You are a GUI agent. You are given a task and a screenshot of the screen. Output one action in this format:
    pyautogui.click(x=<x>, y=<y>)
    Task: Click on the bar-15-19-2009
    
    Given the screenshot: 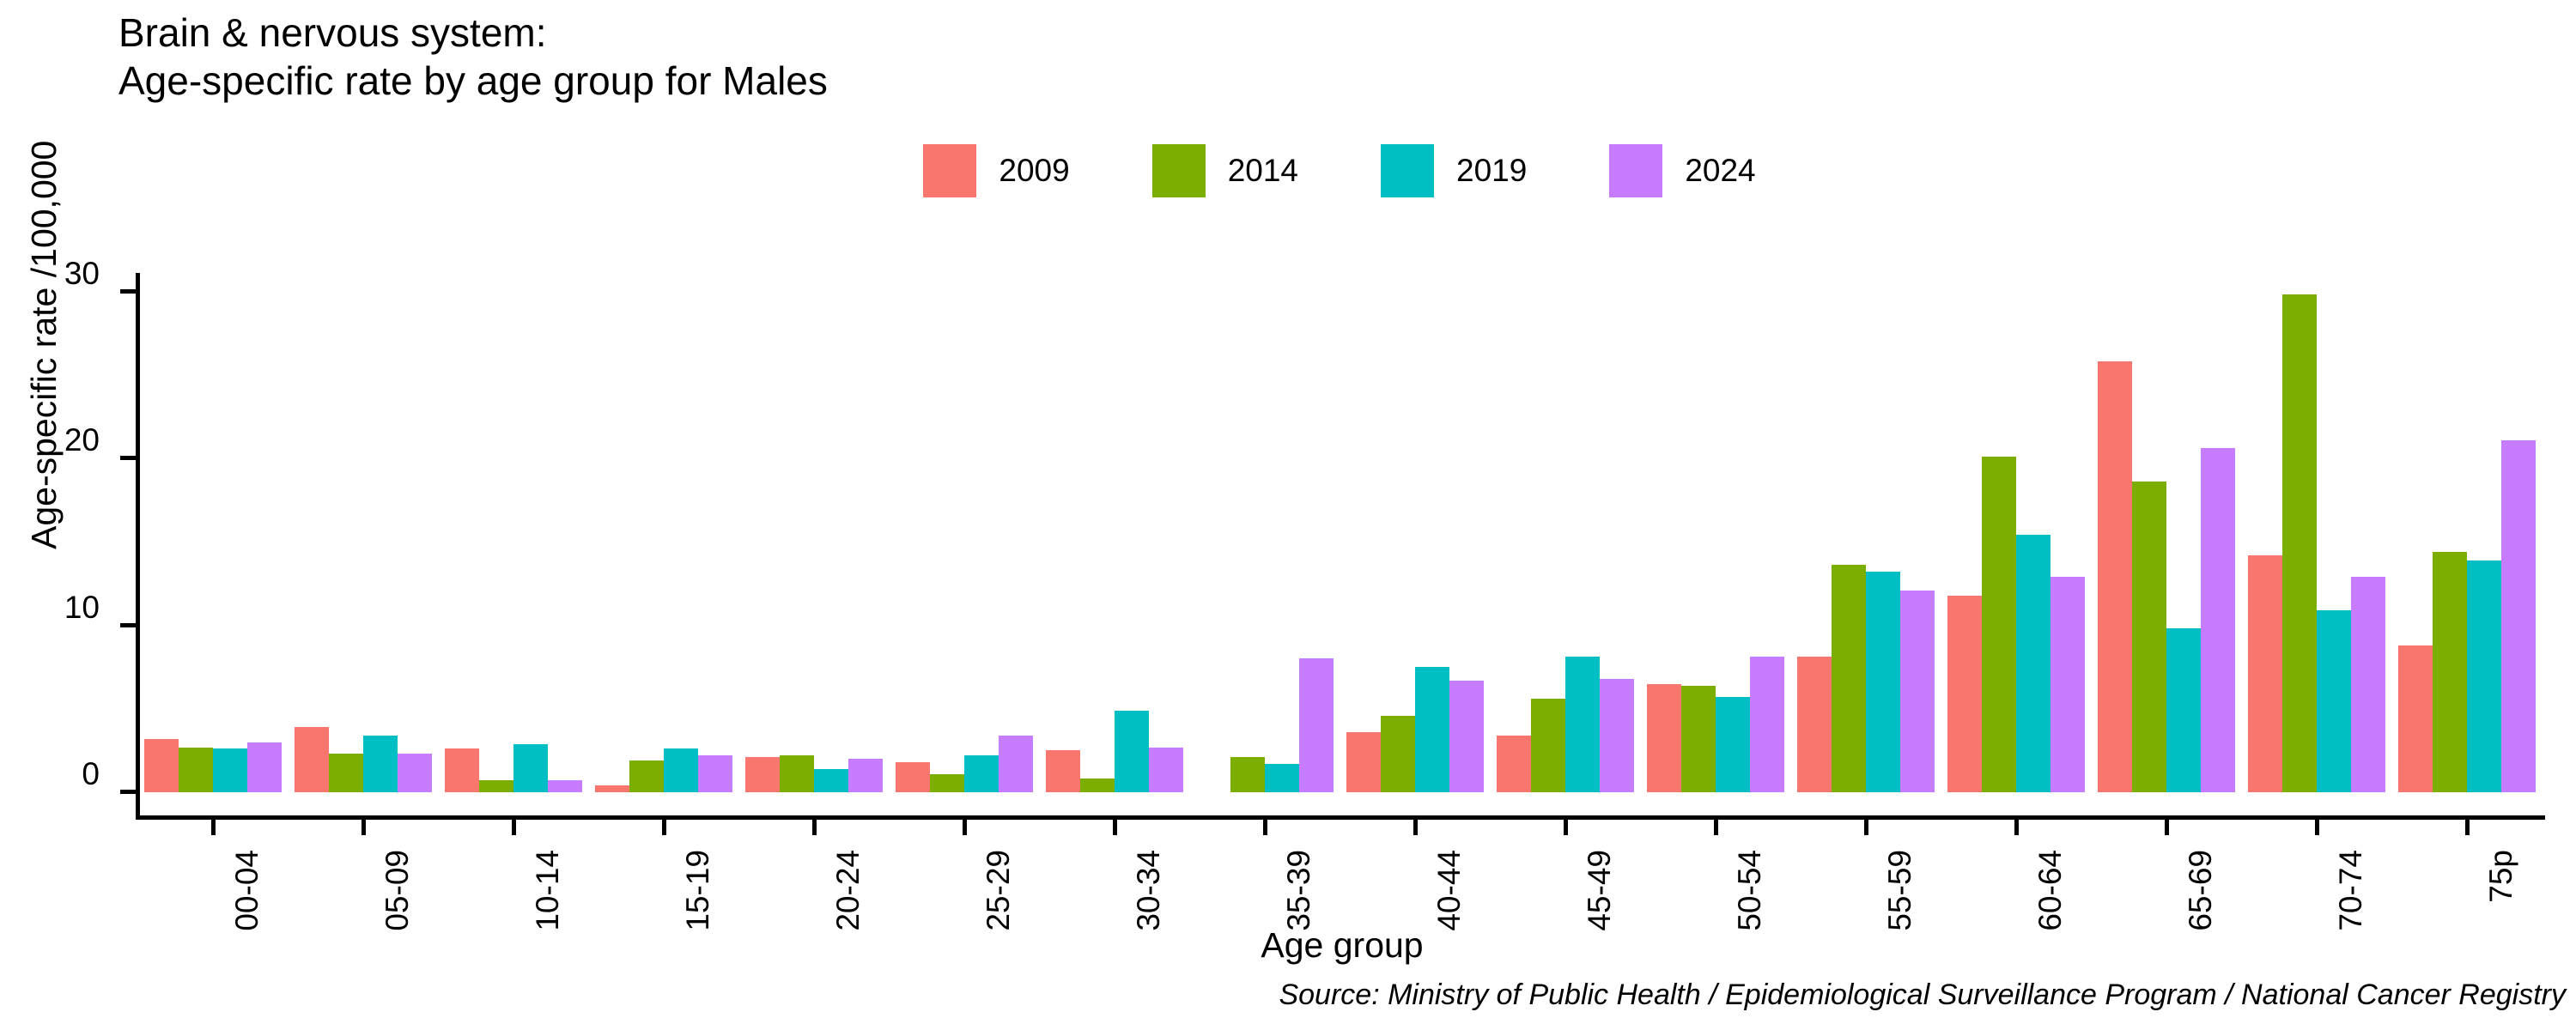 What is the action you would take?
    pyautogui.click(x=612, y=788)
    